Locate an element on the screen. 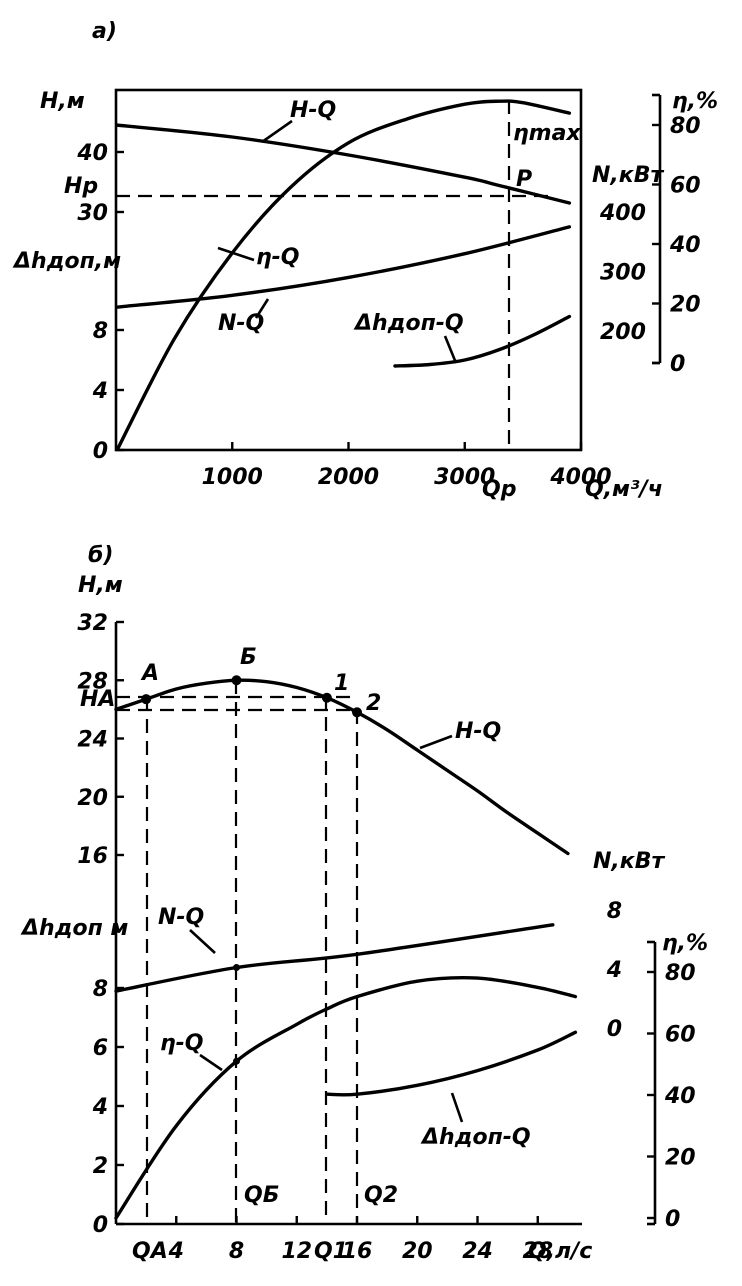  panel-a-dhq-curve is located at coordinates (482, 341).